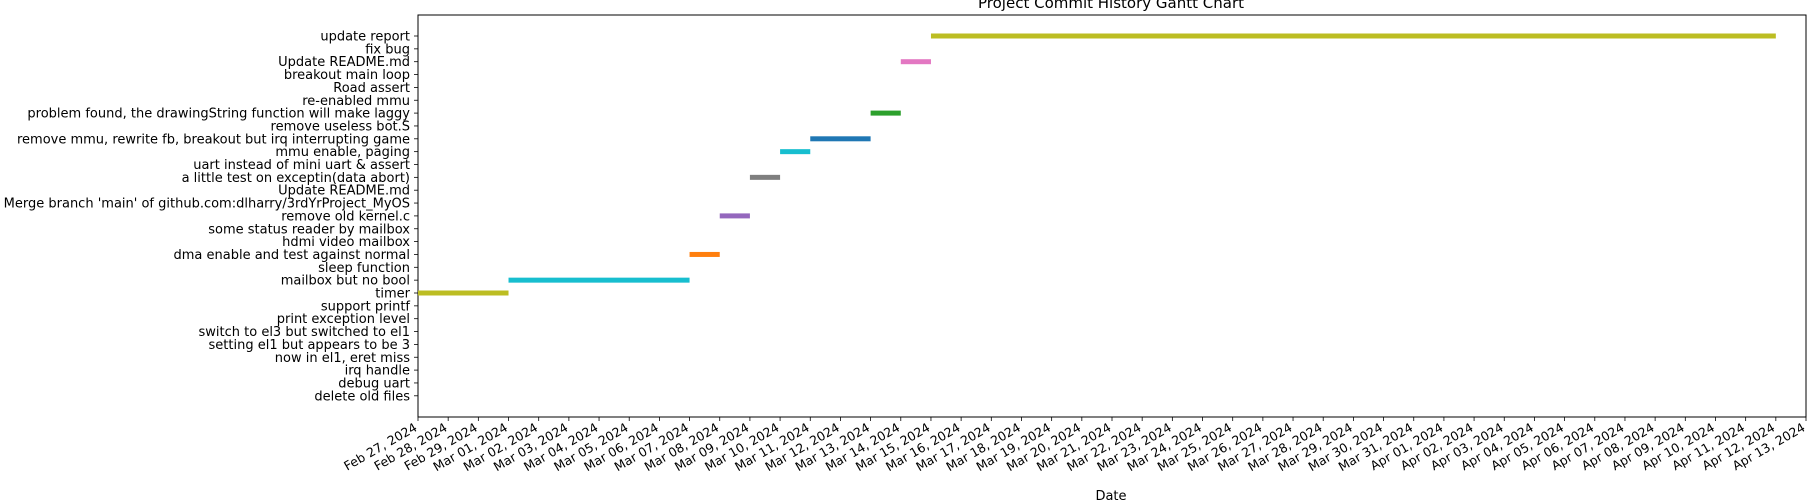  Describe the element at coordinates (392, 294) in the screenshot. I see `task-label: timer` at that location.